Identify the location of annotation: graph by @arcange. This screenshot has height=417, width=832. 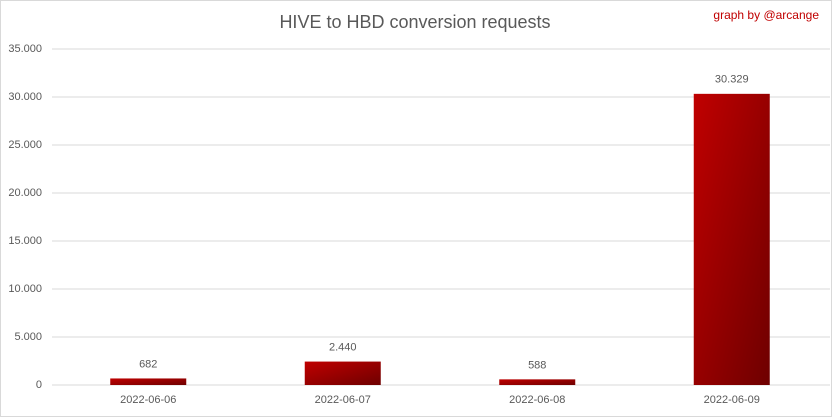
(766, 15).